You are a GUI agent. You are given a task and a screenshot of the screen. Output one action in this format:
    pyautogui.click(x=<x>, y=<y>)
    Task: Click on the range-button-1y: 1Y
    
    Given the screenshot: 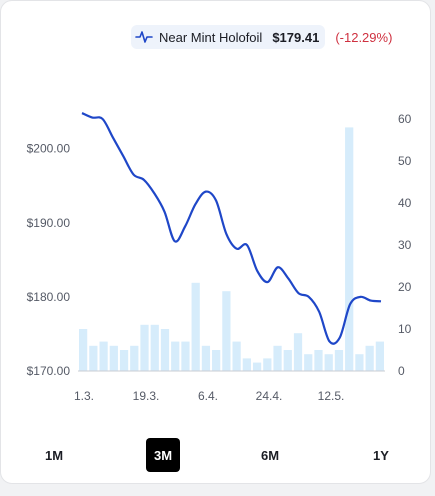 What is the action you would take?
    pyautogui.click(x=381, y=455)
    